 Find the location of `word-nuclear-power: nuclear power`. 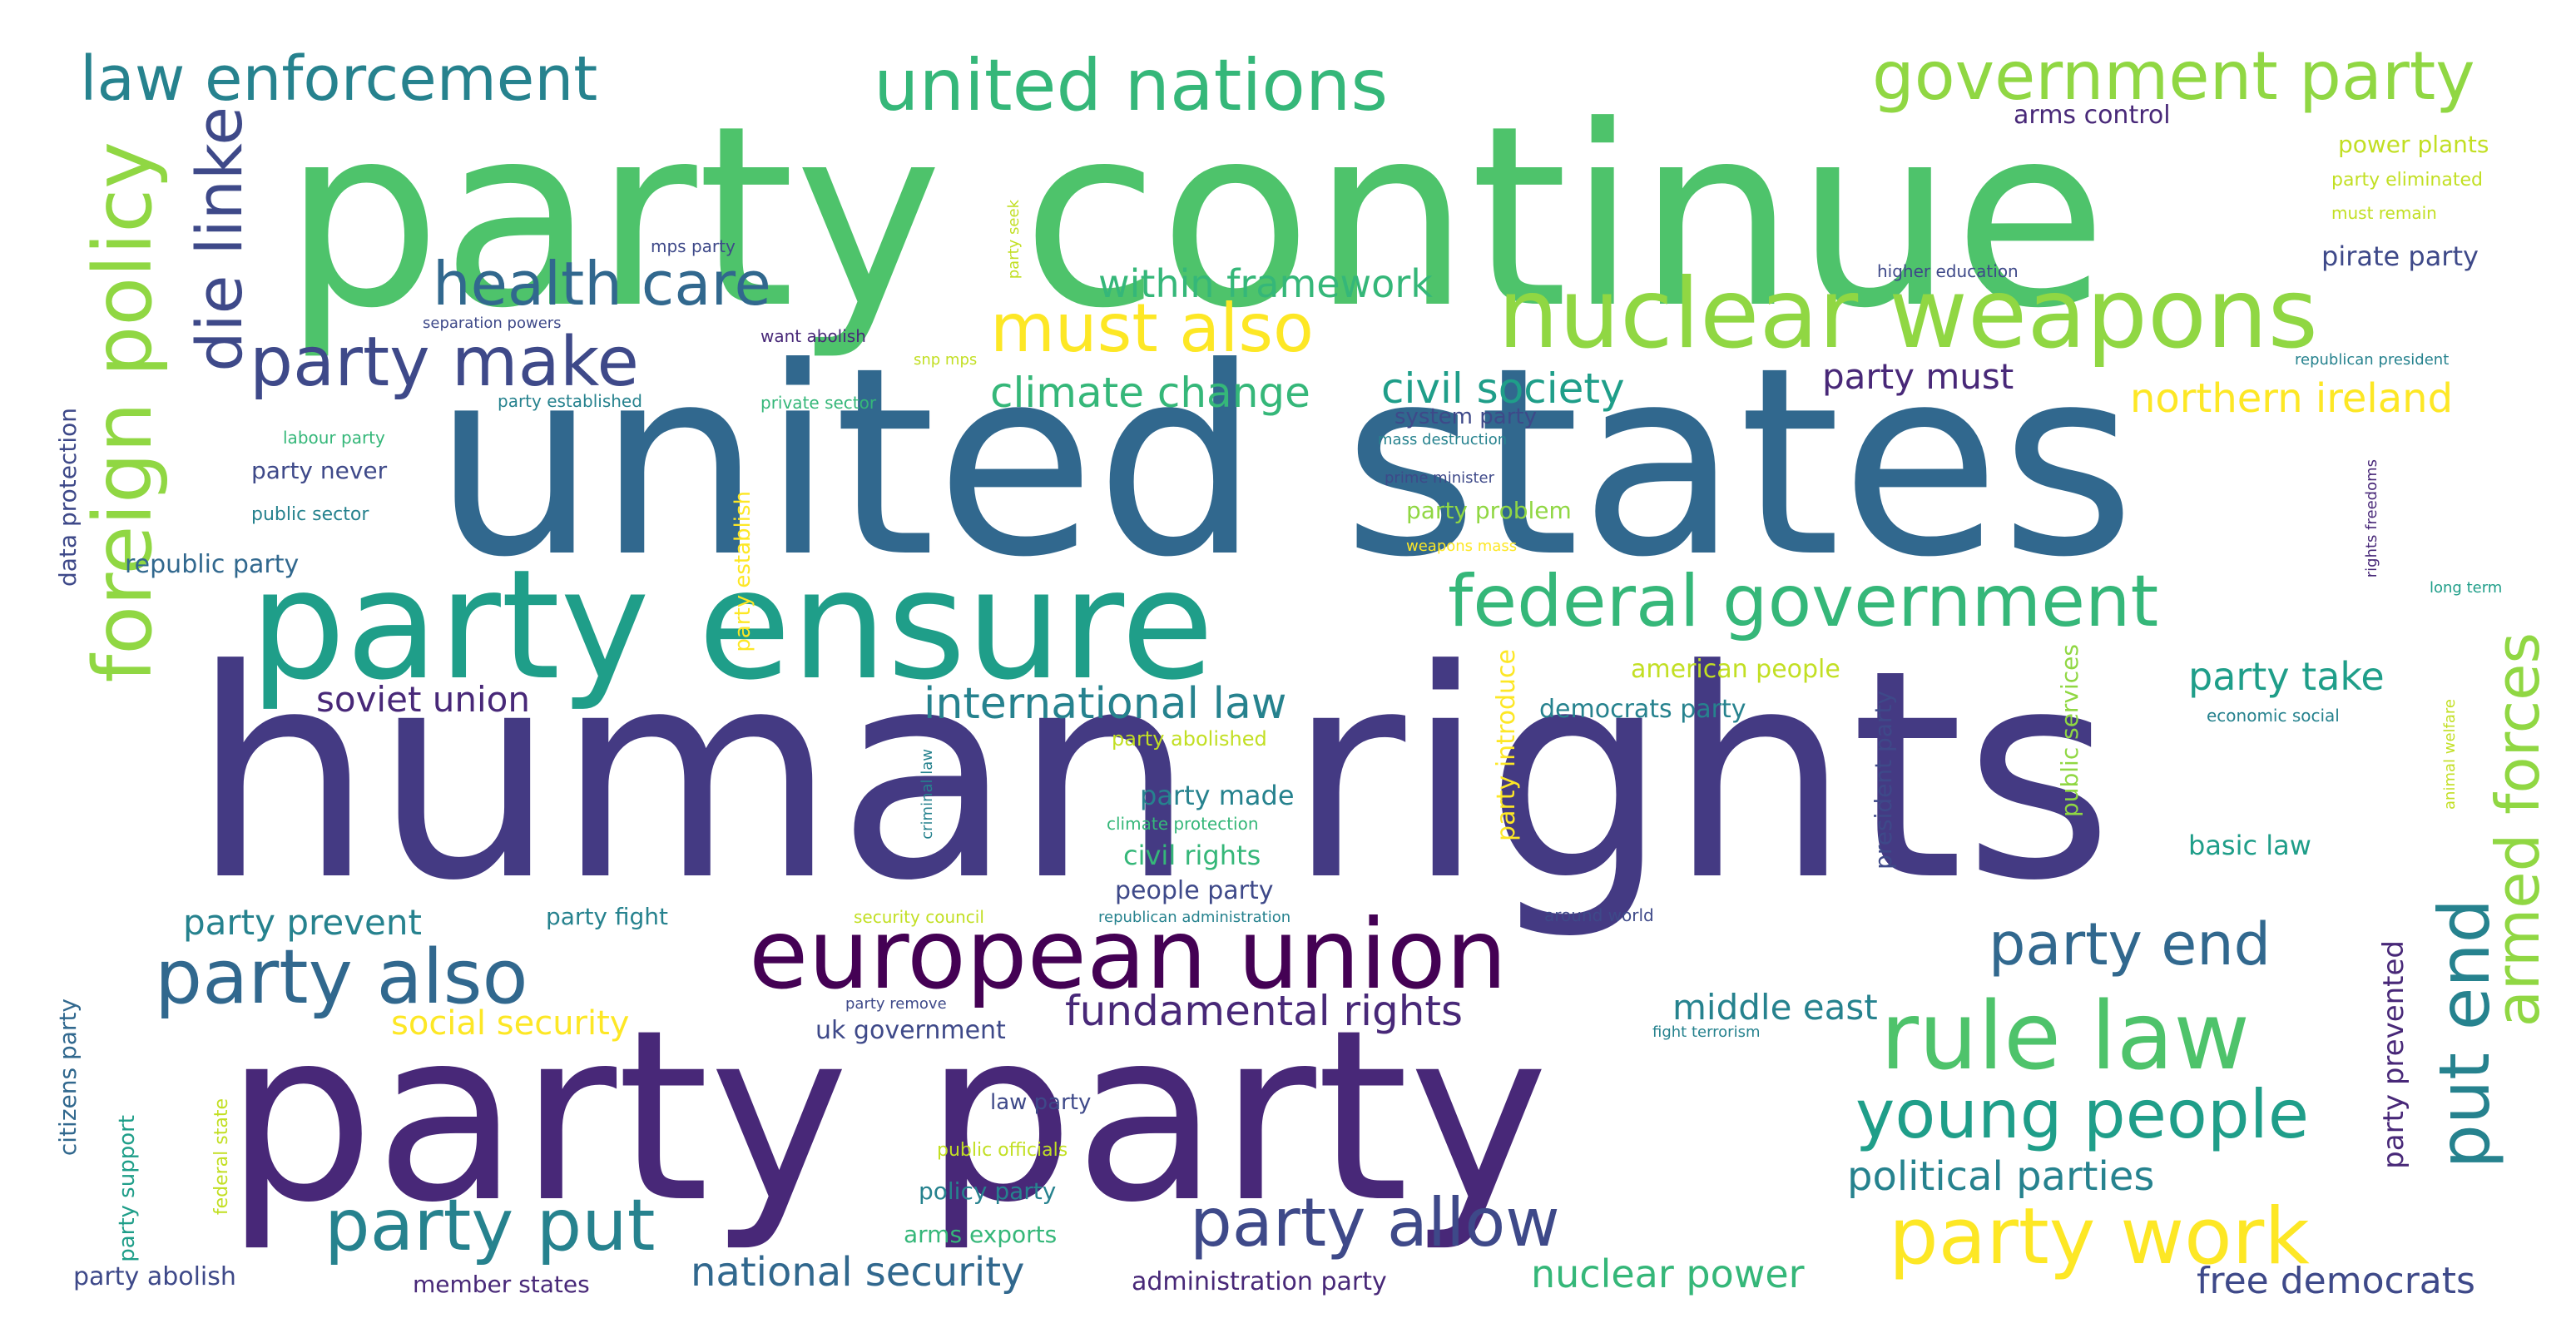

word-nuclear-power: nuclear power is located at coordinates (1668, 1273).